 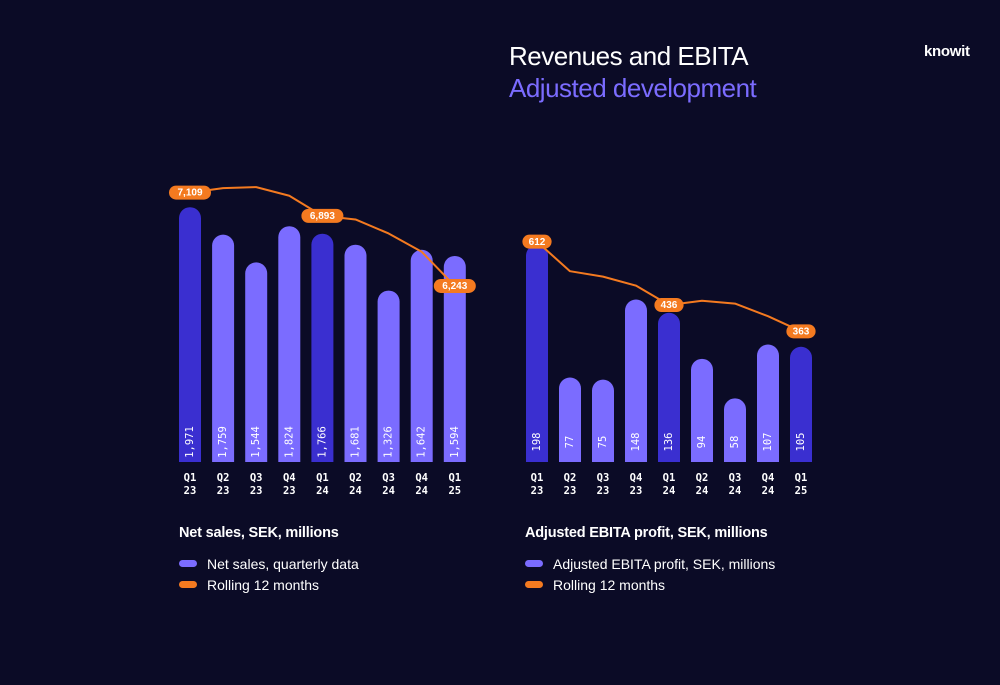 I want to click on x-tick-label-ebita-6: Q2, so click(x=702, y=478).